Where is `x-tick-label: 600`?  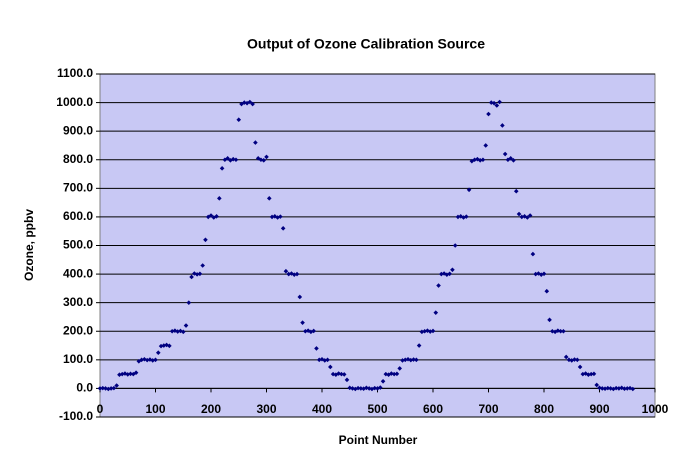 x-tick-label: 600 is located at coordinates (433, 409).